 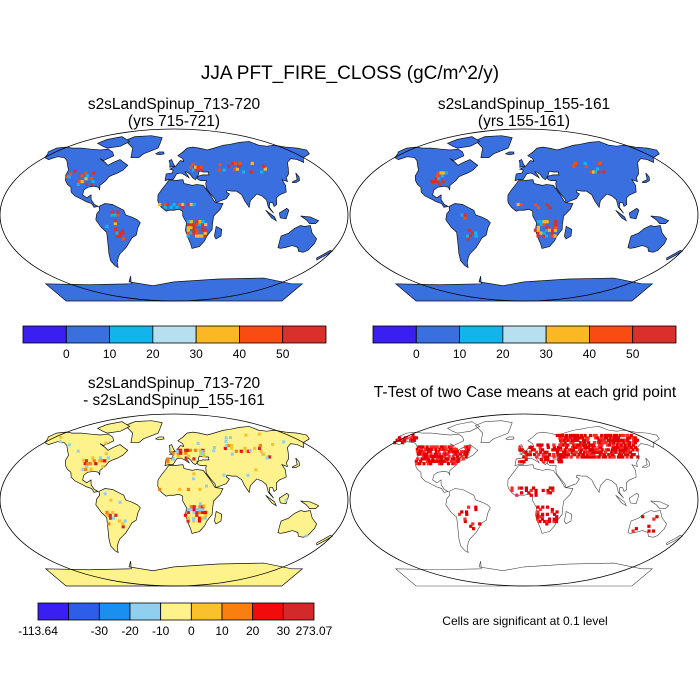 I want to click on colorbar-tick-label: 30, so click(x=284, y=631).